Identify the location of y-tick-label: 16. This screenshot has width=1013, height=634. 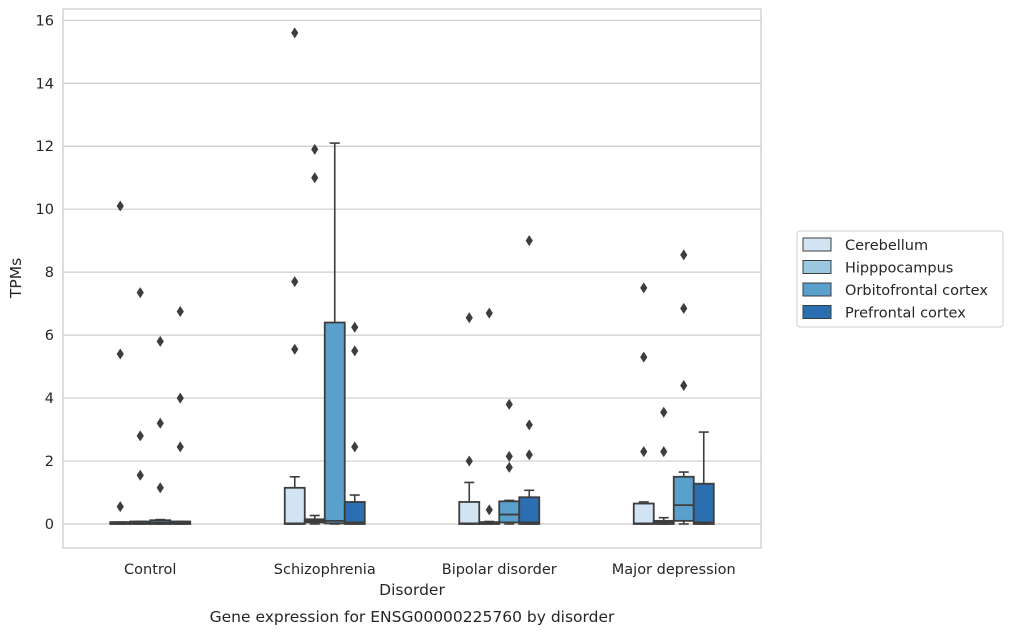
(45, 21).